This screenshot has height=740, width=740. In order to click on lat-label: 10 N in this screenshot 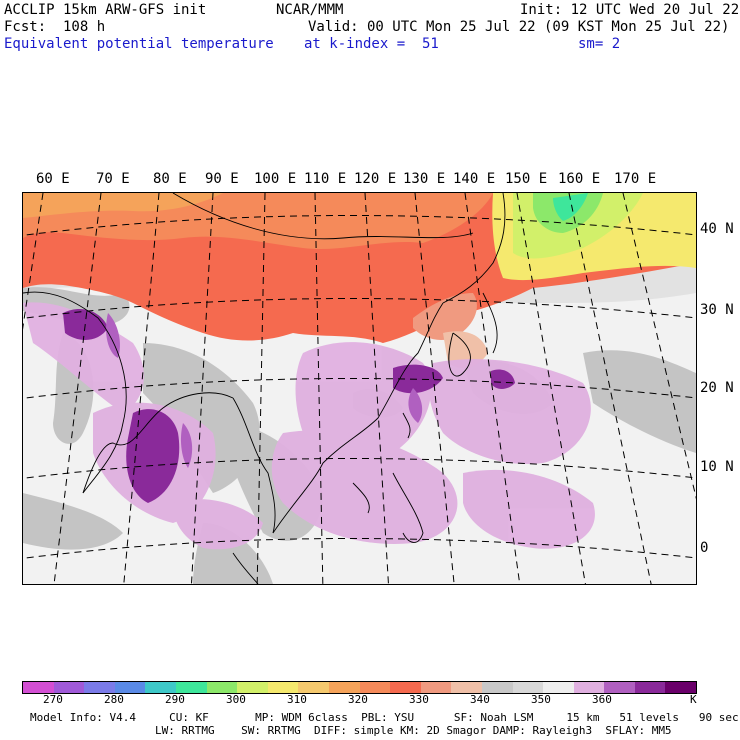, I will do `click(717, 467)`.